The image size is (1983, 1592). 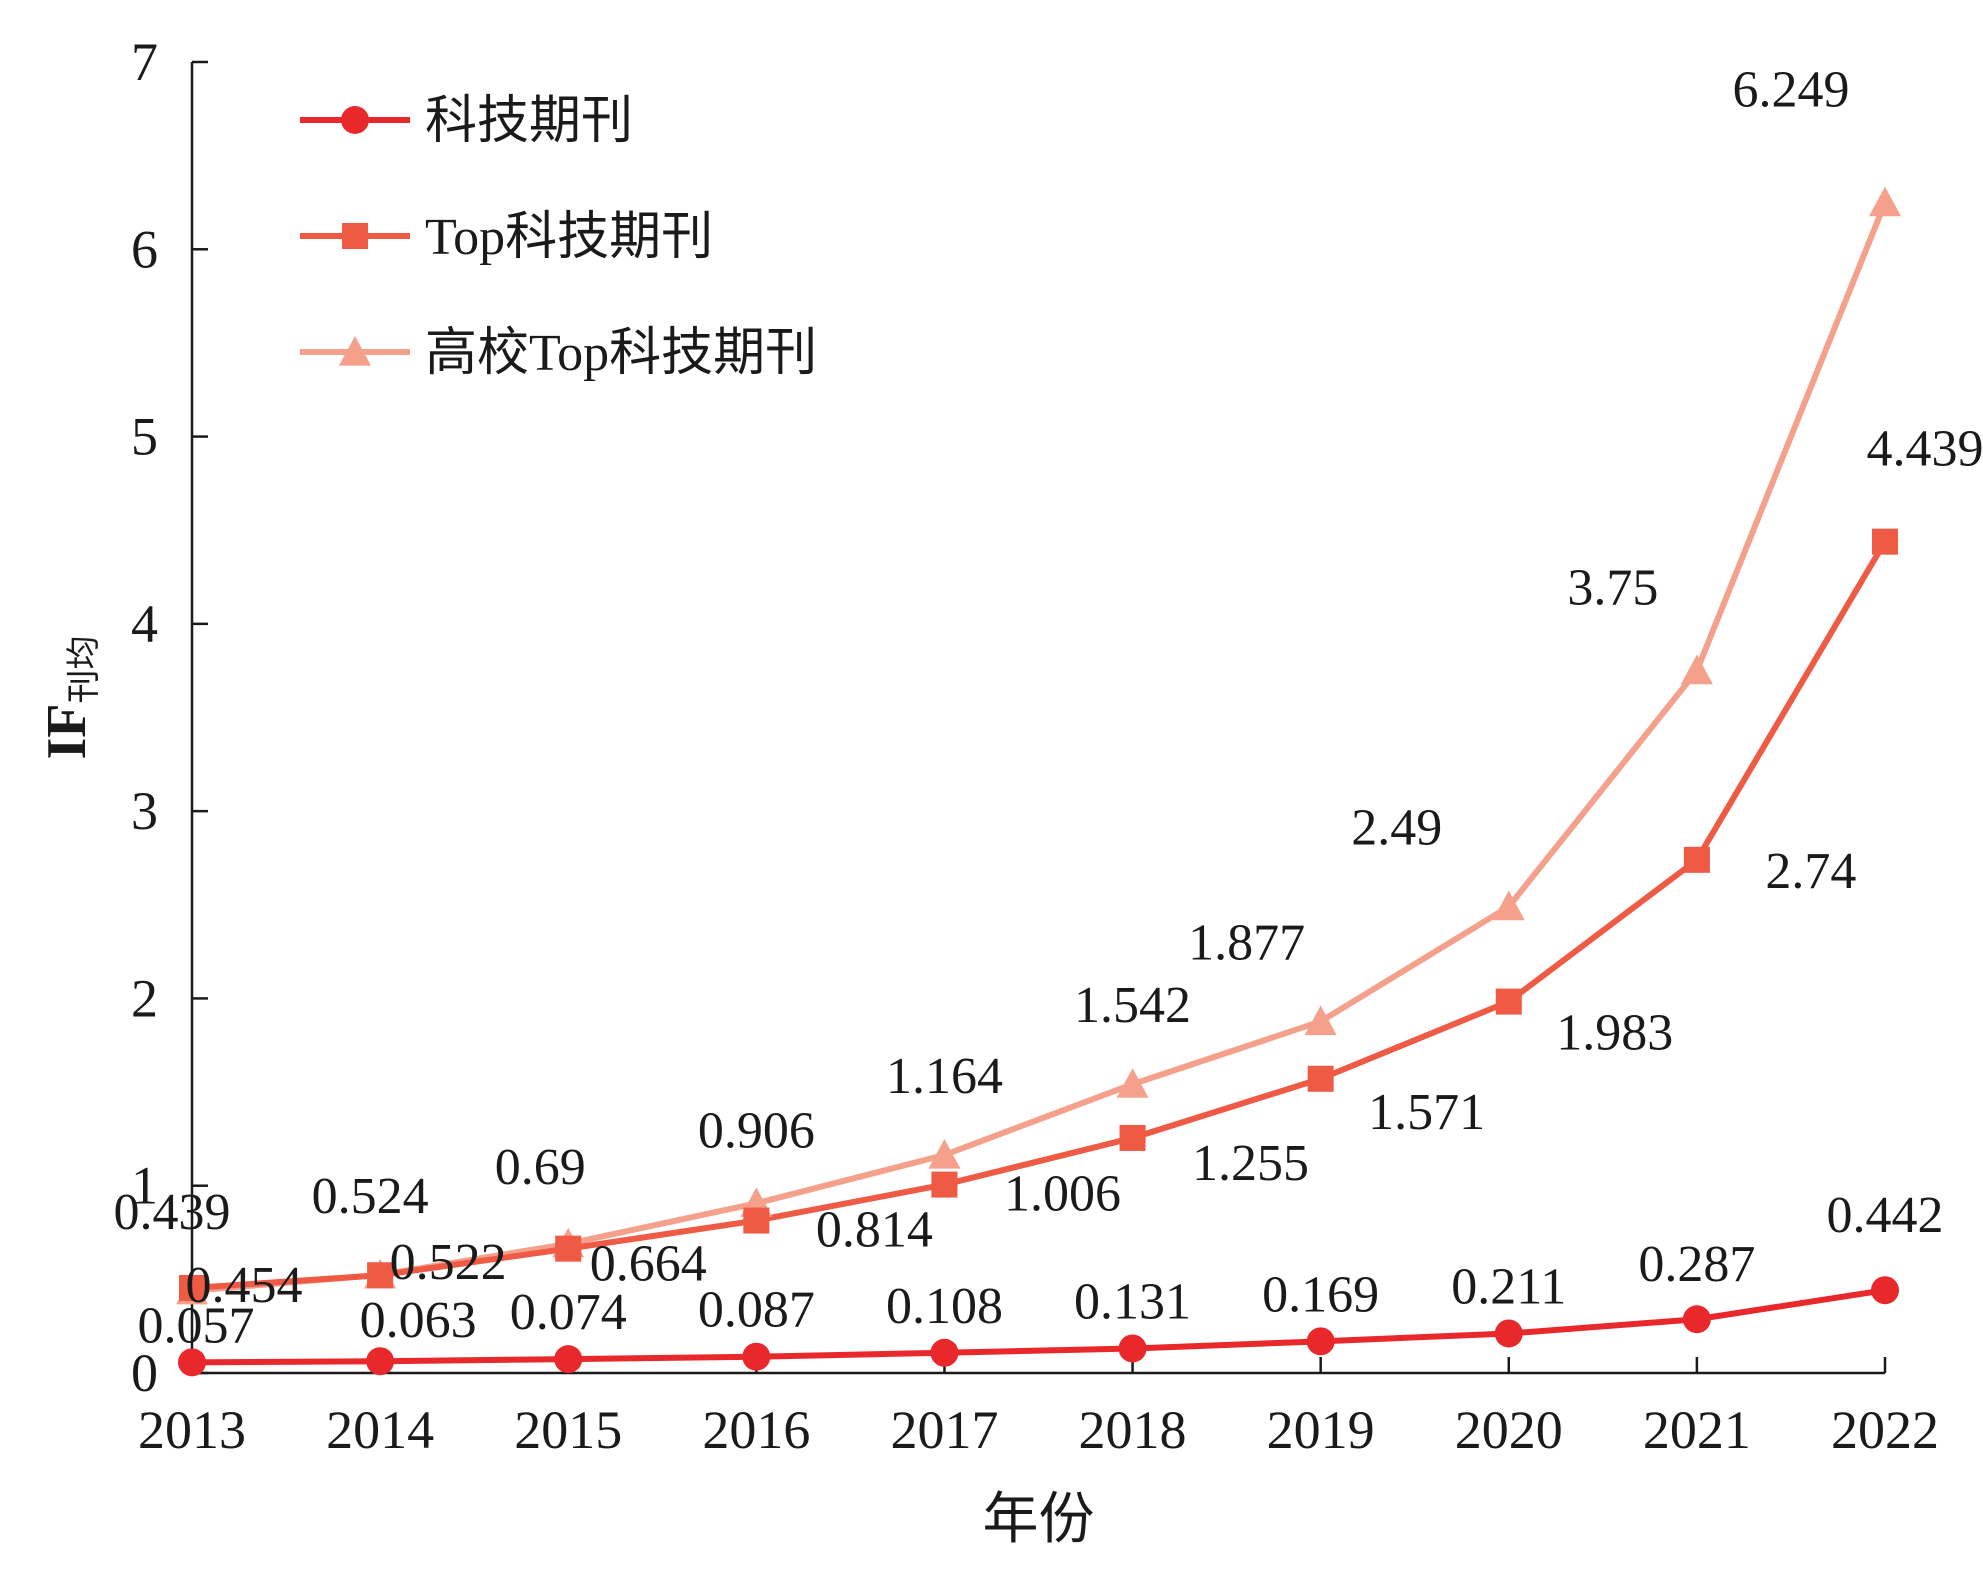 I want to click on x-tick-label: 2014, so click(x=380, y=1430).